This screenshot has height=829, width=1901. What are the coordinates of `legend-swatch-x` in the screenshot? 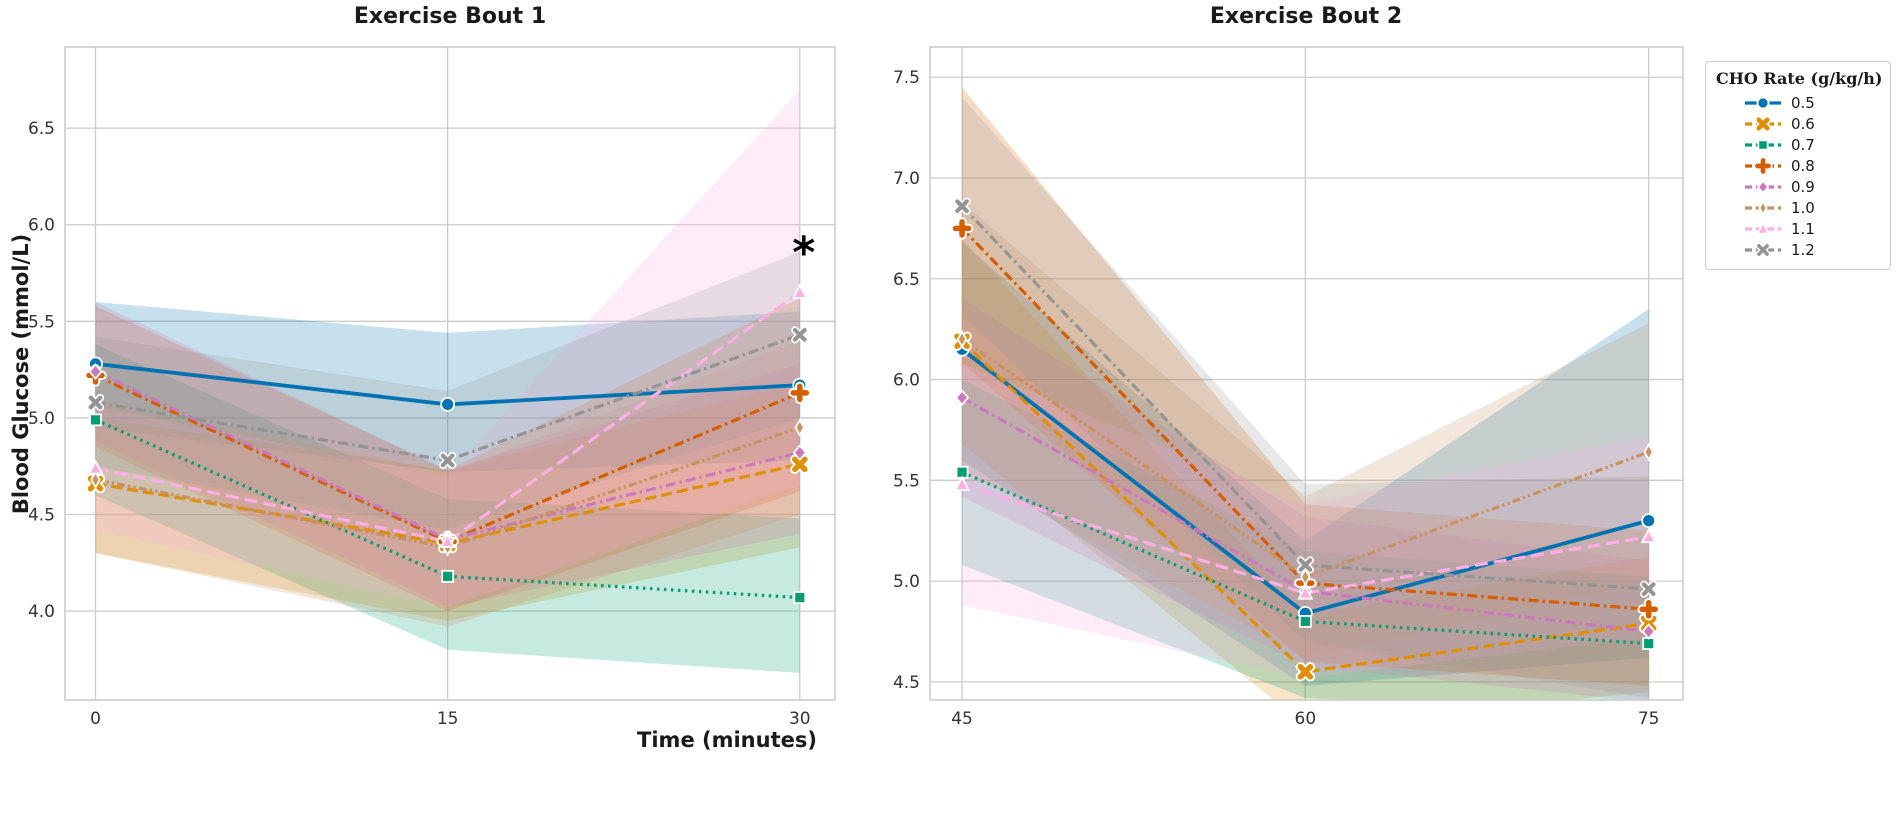 It's located at (1763, 249).